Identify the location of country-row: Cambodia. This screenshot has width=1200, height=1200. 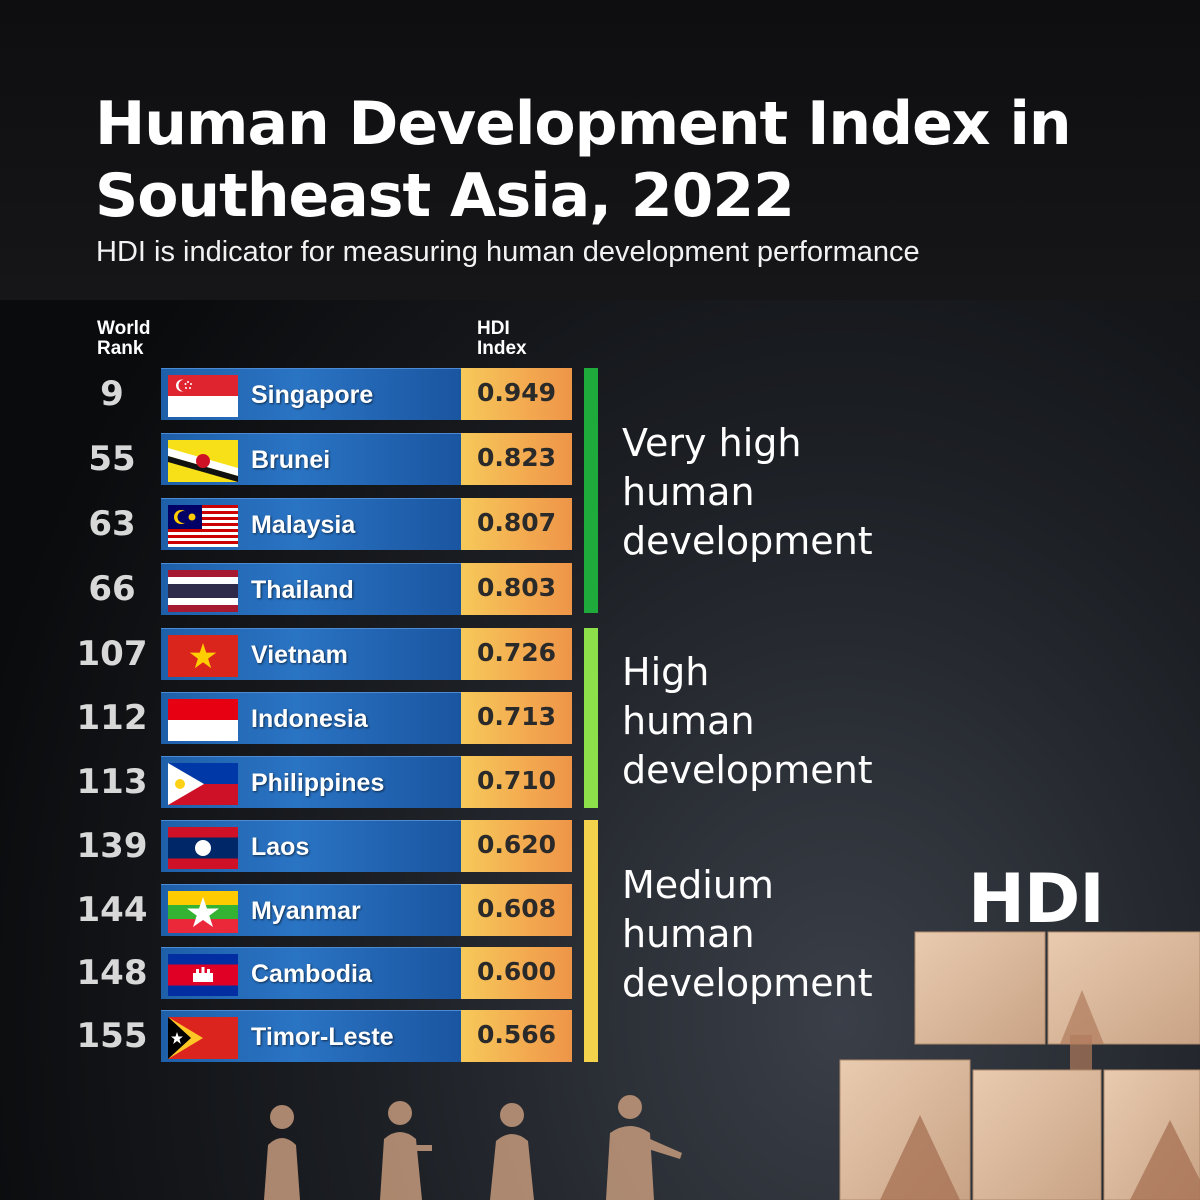
(311, 973).